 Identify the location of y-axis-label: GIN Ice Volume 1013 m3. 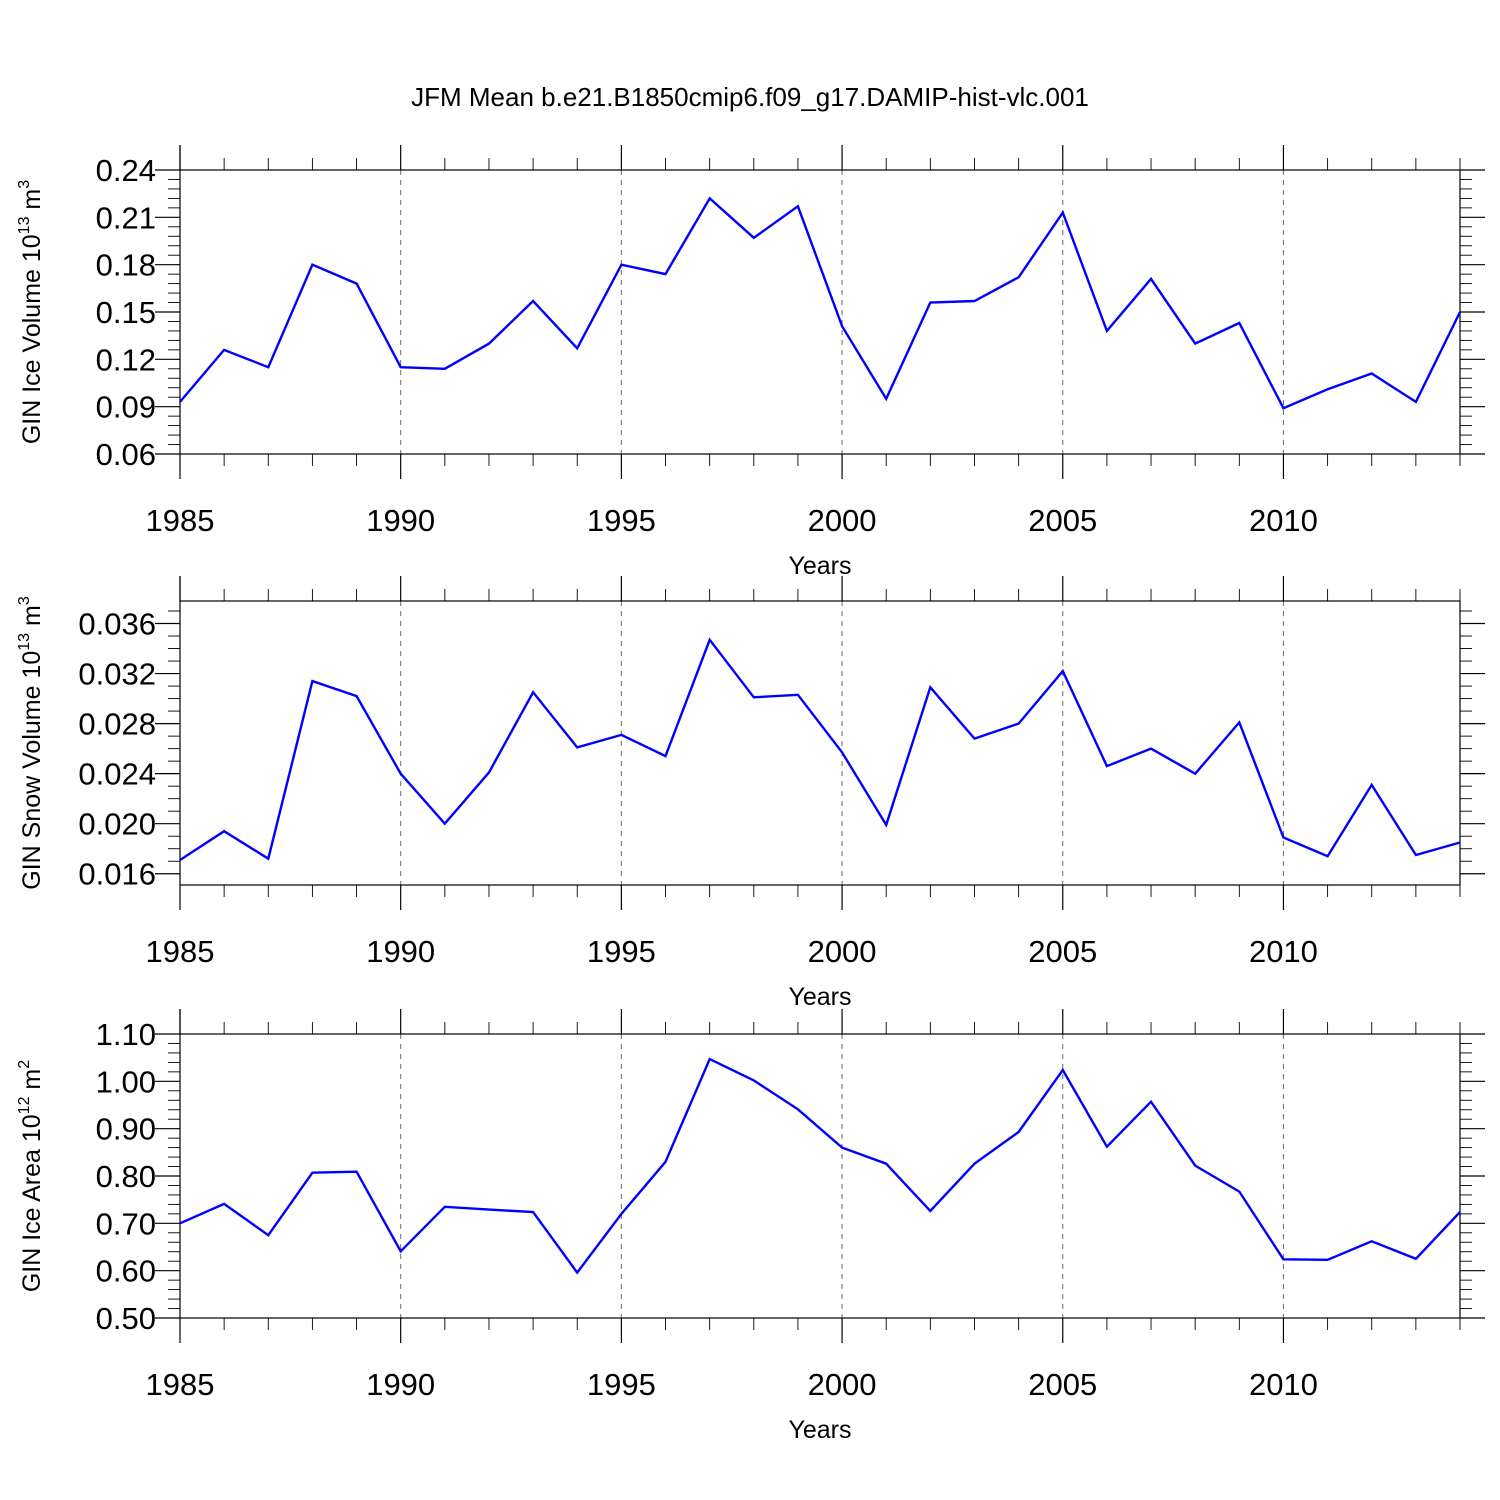
(31, 312).